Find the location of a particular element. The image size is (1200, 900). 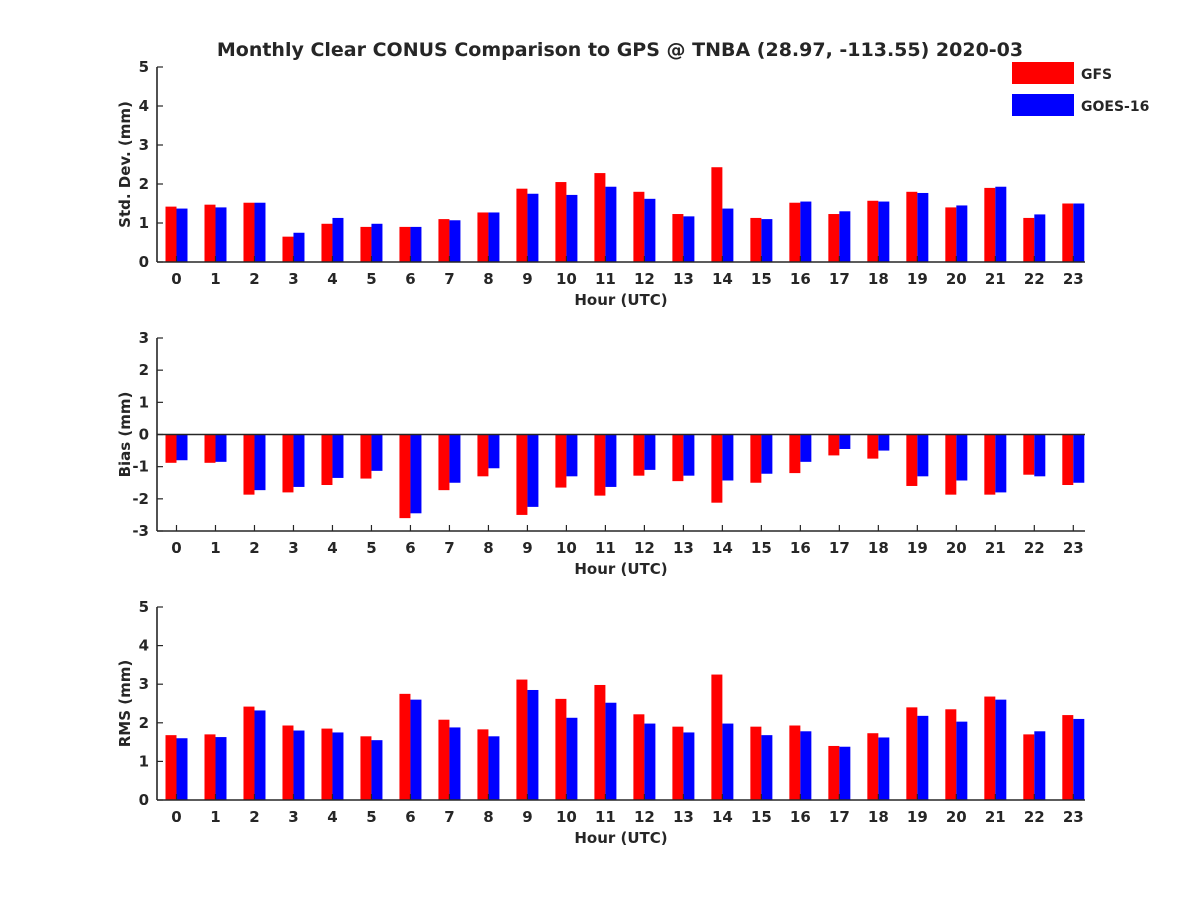

legend: GFS GOES-16 is located at coordinates (1080, 89).